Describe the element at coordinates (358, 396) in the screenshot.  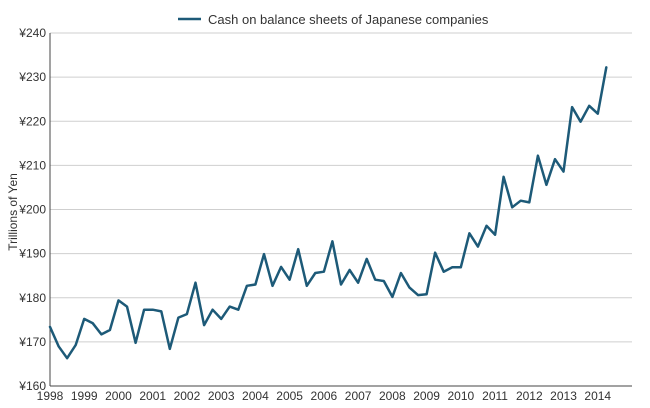
I see `x-tick-label: 2007` at that location.